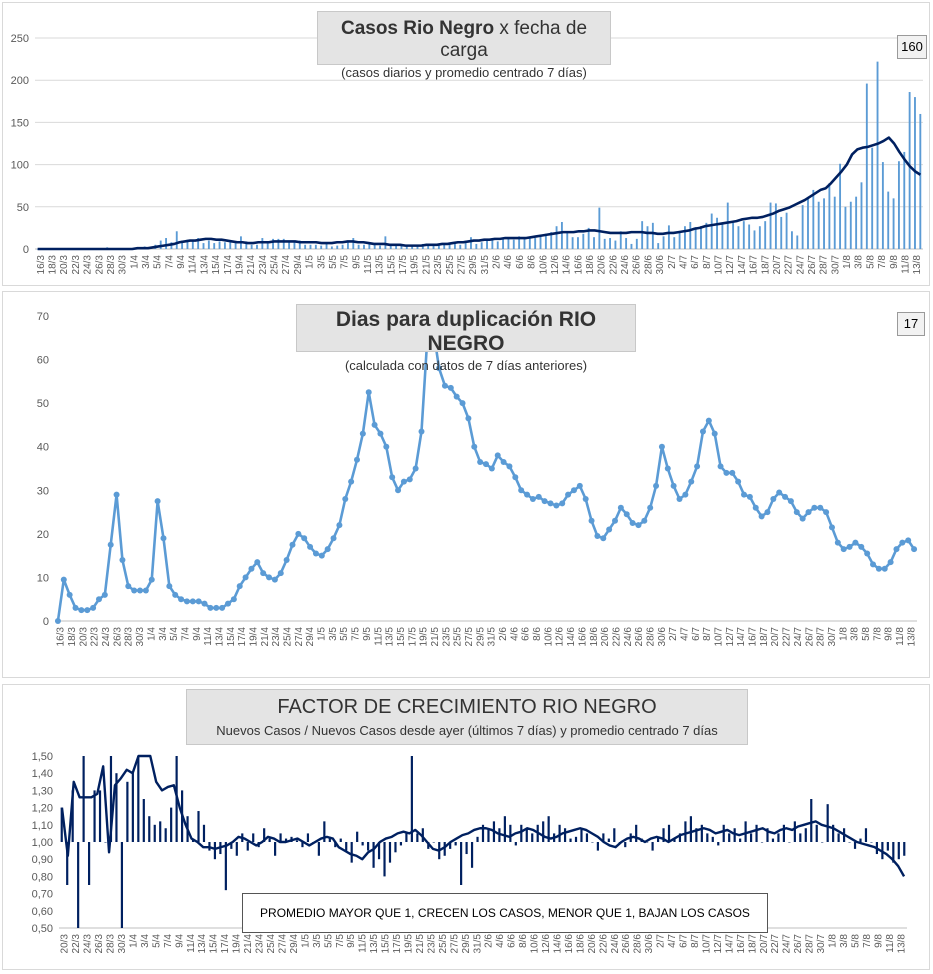 Image resolution: width=933 pixels, height=974 pixels. What do you see at coordinates (99, 265) in the screenshot?
I see `x-tick-label: 26/3` at bounding box center [99, 265].